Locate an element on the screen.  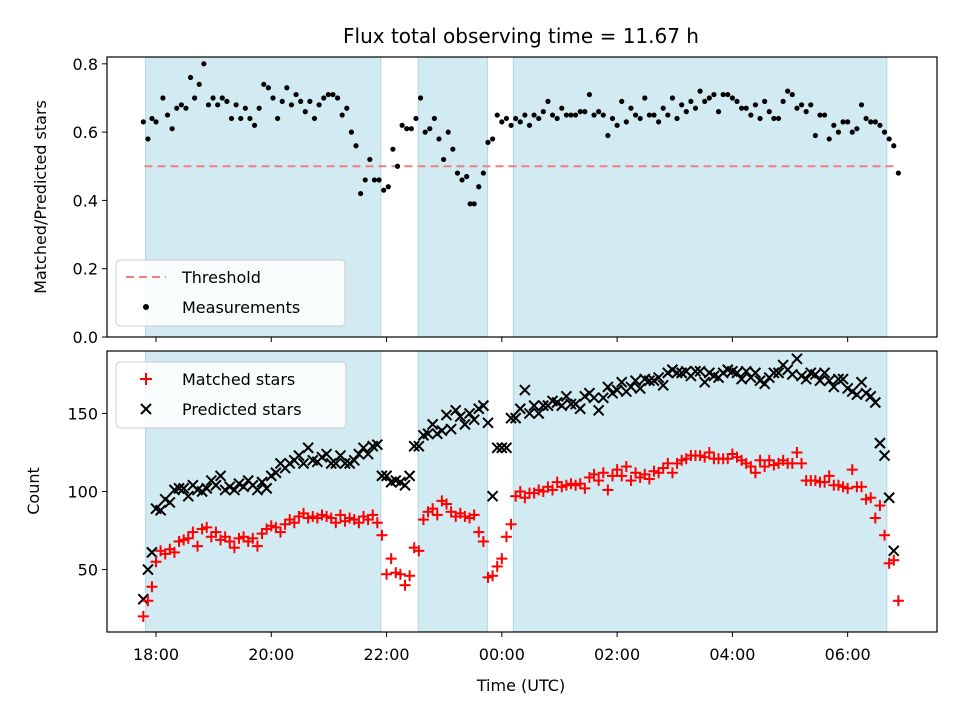
top-legend: Threshold Measurements is located at coordinates (230, 293).